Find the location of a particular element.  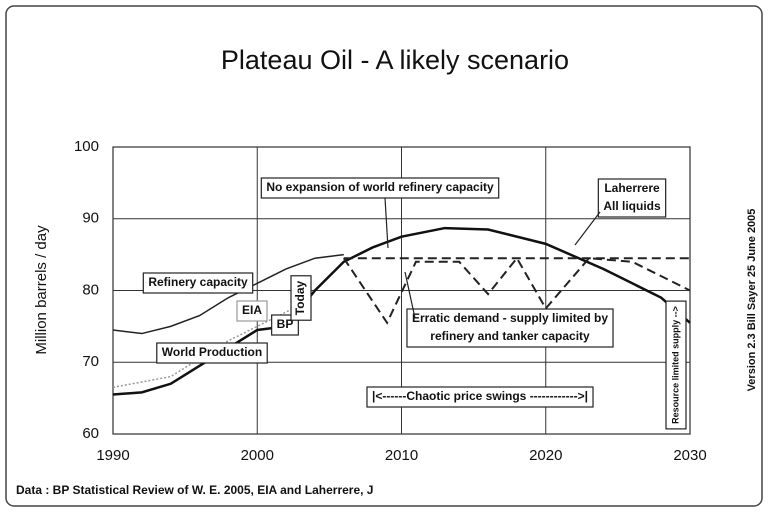

annotation: BP is located at coordinates (285, 324).